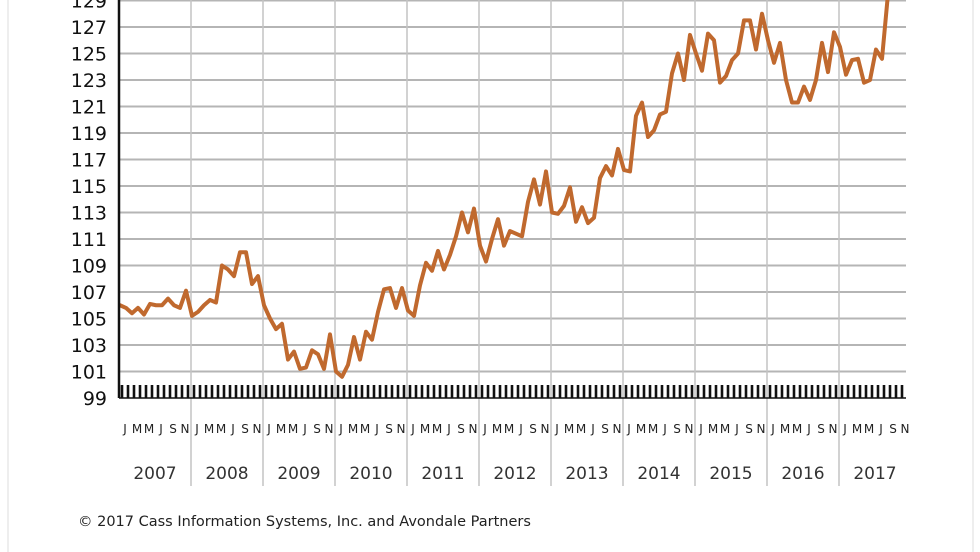  What do you see at coordinates (89, 108) in the screenshot?
I see `y-tick-label: 121` at bounding box center [89, 108].